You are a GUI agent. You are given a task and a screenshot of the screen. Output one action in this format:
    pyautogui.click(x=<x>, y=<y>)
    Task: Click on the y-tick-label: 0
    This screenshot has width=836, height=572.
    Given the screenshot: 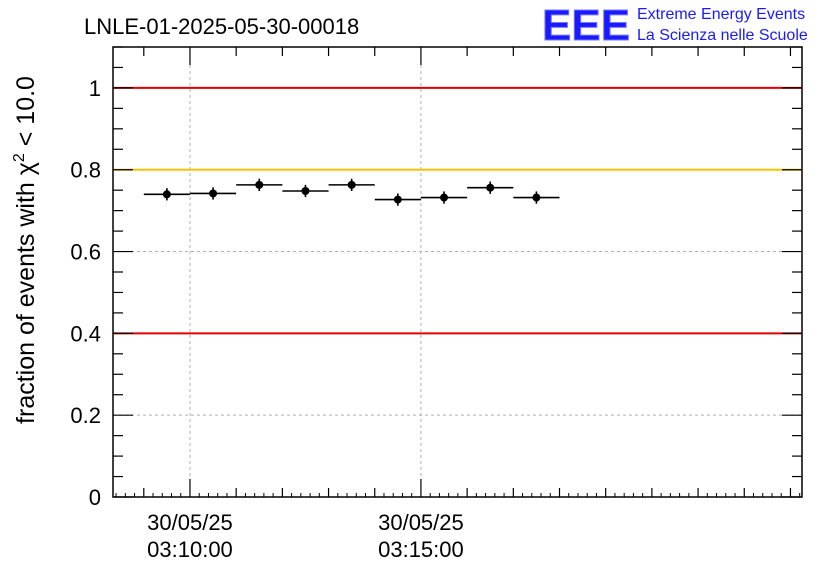 What is the action you would take?
    pyautogui.click(x=95, y=497)
    